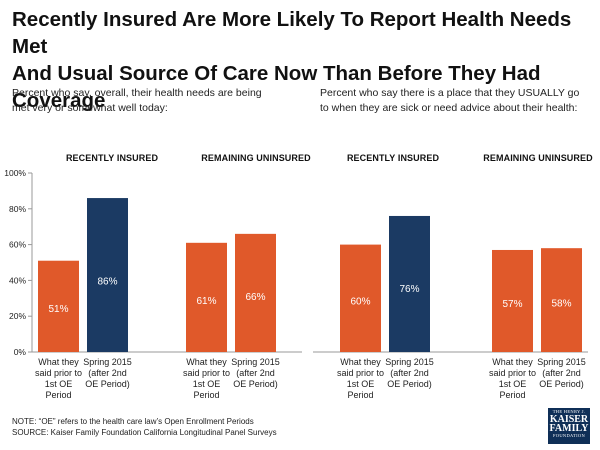 This screenshot has height=450, width=600. What do you see at coordinates (15, 173) in the screenshot?
I see `y-tick-label: 100%` at bounding box center [15, 173].